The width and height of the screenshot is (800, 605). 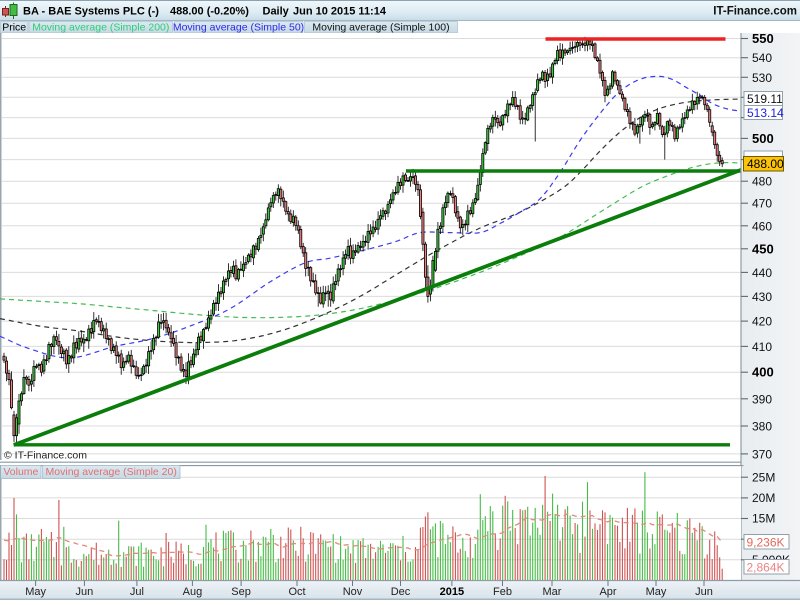 I want to click on svg-text: 460, so click(x=762, y=226).